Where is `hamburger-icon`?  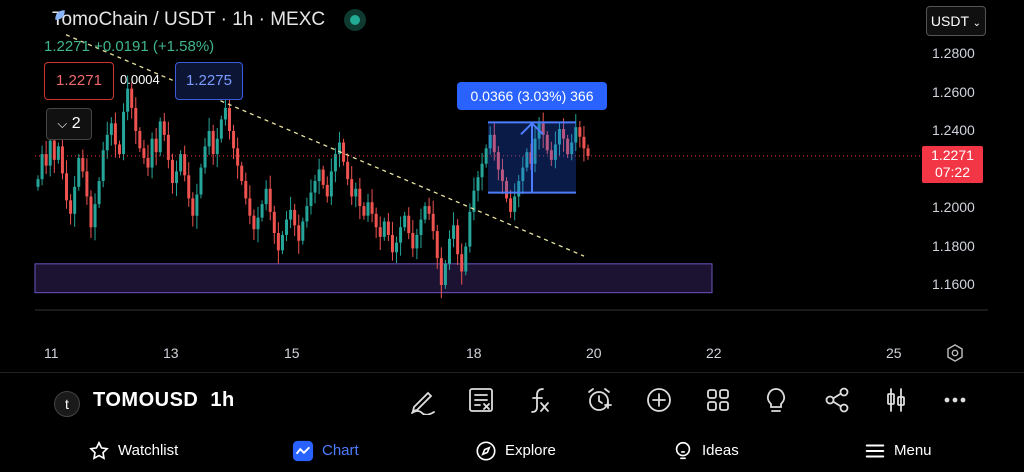 hamburger-icon is located at coordinates (875, 451).